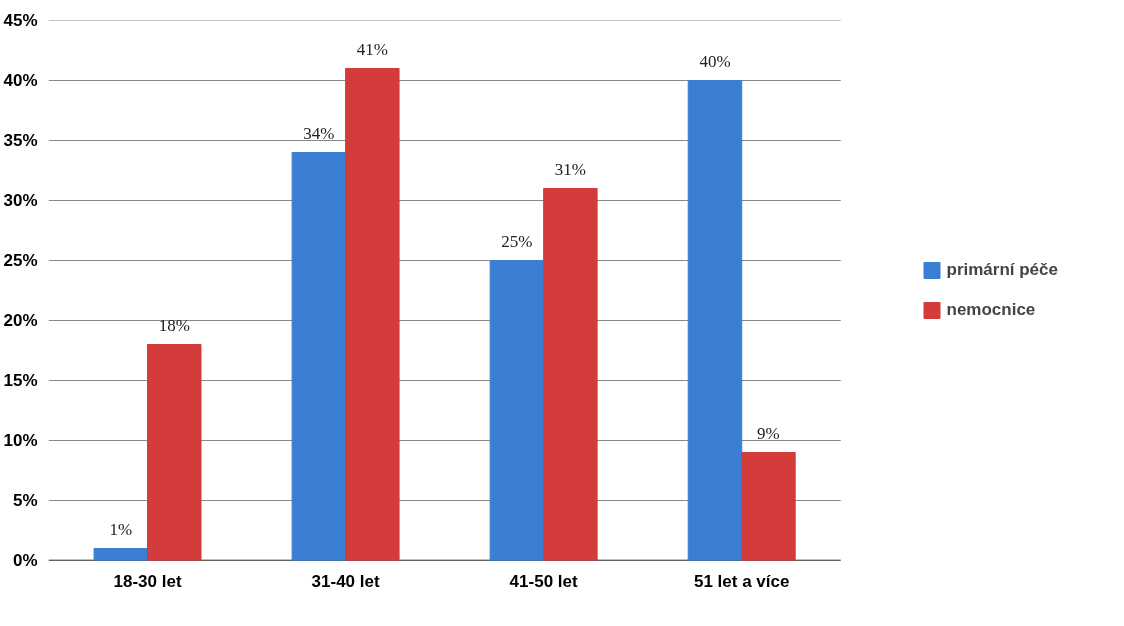  What do you see at coordinates (20, 260) in the screenshot?
I see `y-tick-label: 25%` at bounding box center [20, 260].